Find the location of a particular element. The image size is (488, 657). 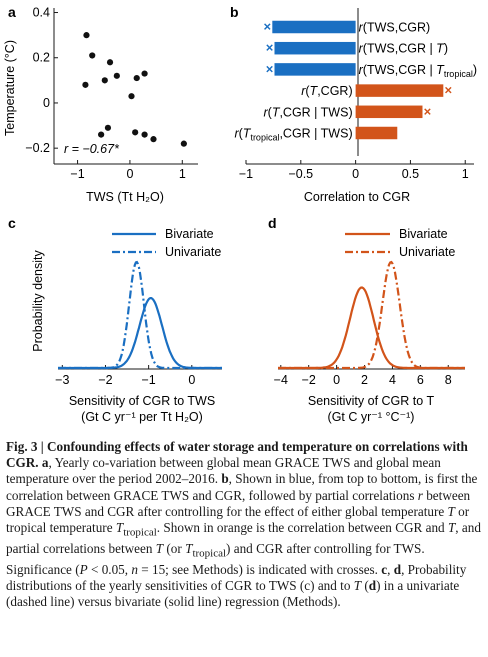

panel-d-xtick-label: 6 is located at coordinates (420, 380).